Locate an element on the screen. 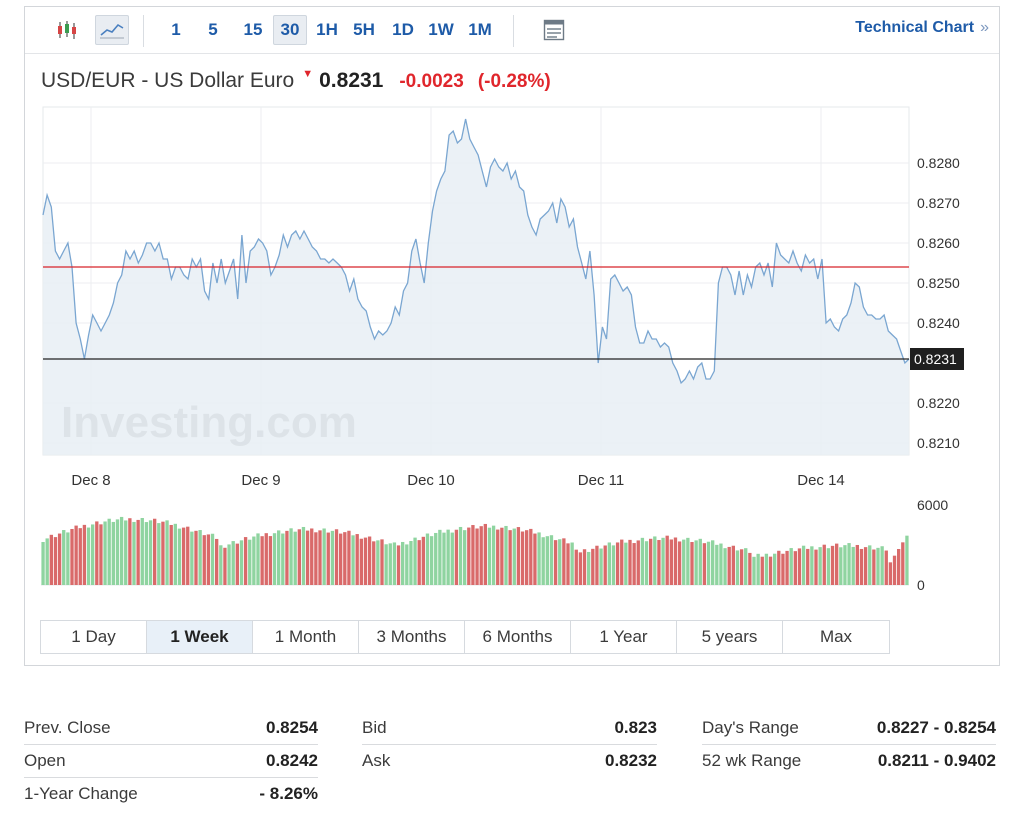 The image size is (1023, 826). interval-1h: 1H is located at coordinates (327, 29).